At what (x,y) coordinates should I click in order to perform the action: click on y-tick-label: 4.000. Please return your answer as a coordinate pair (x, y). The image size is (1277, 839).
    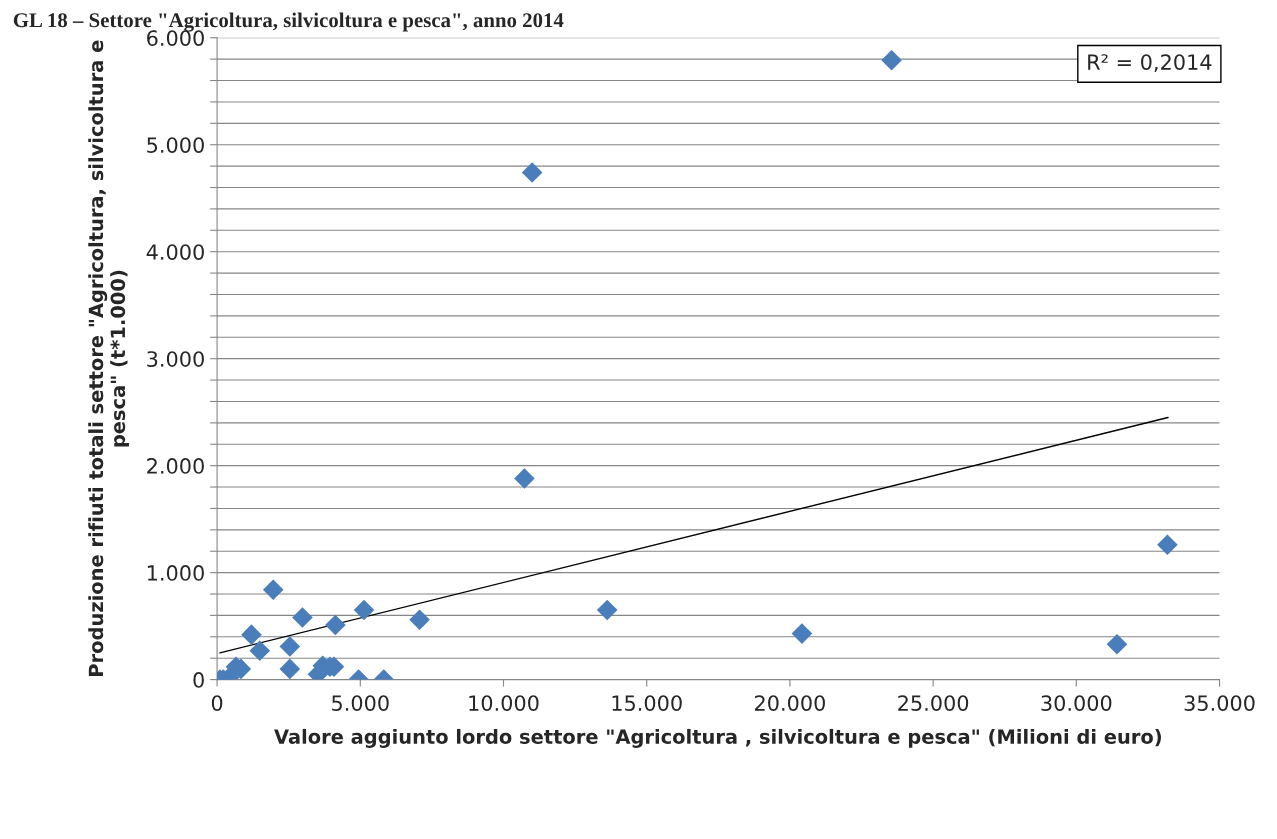
    Looking at the image, I should click on (175, 252).